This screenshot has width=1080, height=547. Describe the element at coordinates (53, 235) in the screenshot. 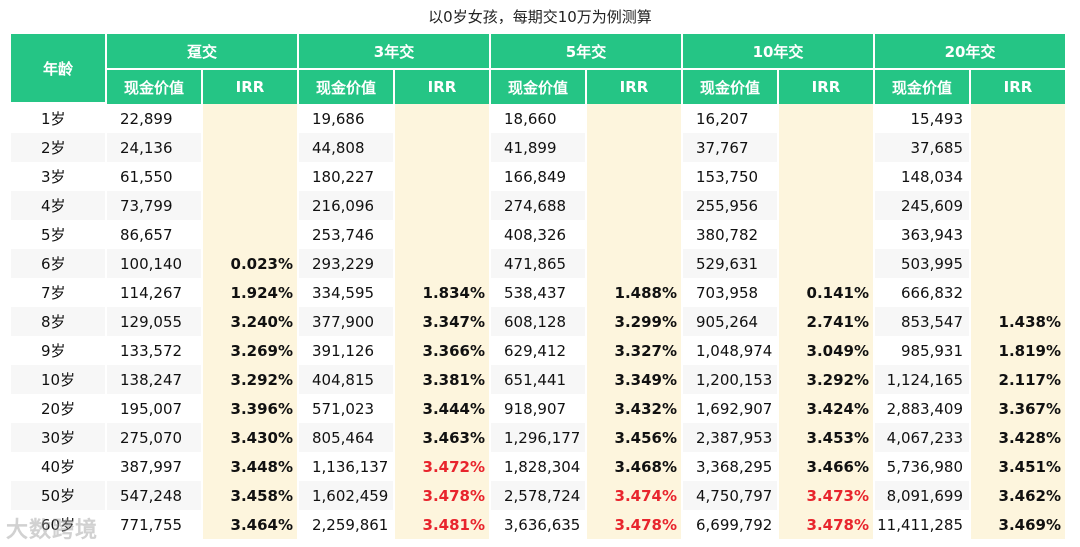

I see `age-cell: 5岁` at that location.